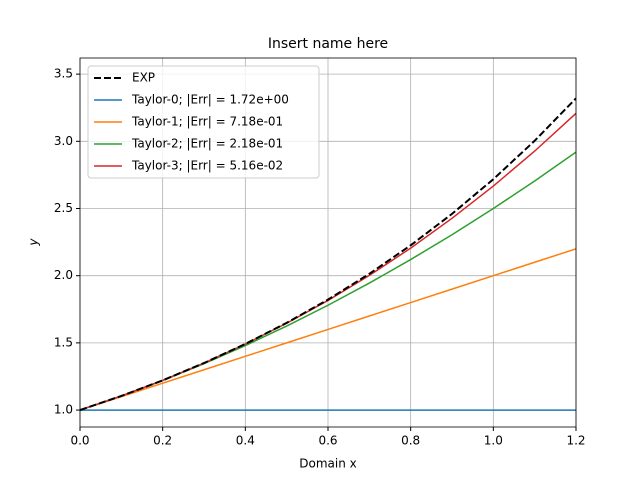 The width and height of the screenshot is (640, 480). I want to click on x-tick-label: 0.0, so click(79, 441).